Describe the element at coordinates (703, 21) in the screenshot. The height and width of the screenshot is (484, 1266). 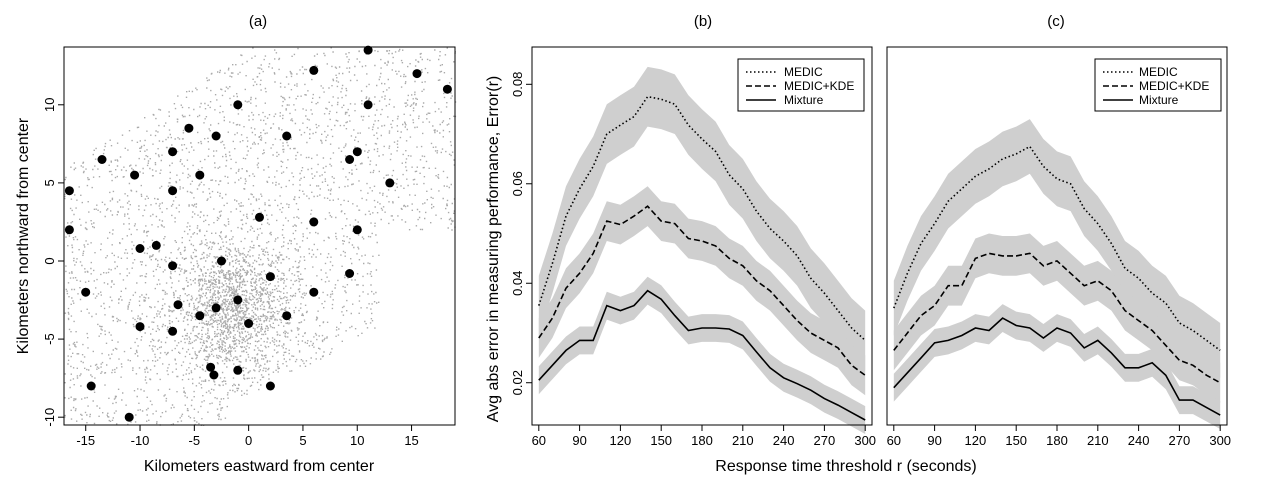
I see `panel-b-title: (b)` at that location.